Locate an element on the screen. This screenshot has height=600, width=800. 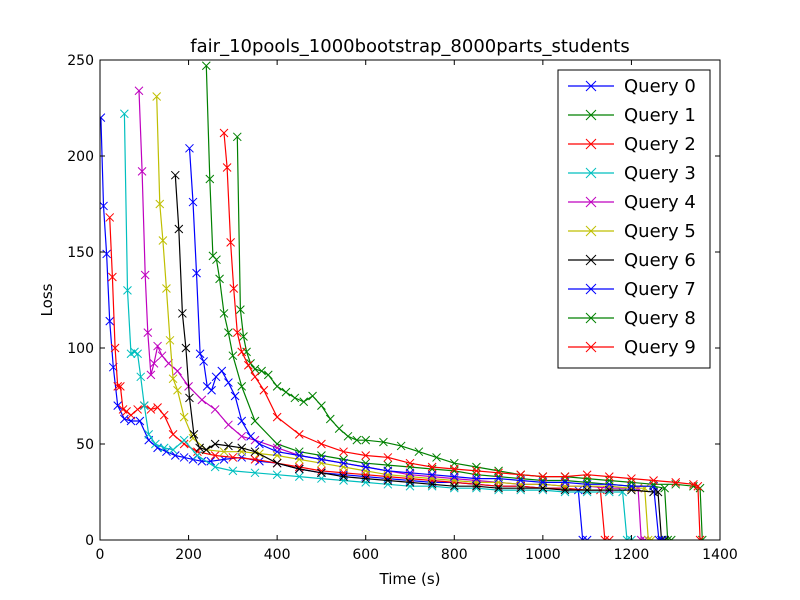
legend-entry: Query 2 is located at coordinates (632, 144).